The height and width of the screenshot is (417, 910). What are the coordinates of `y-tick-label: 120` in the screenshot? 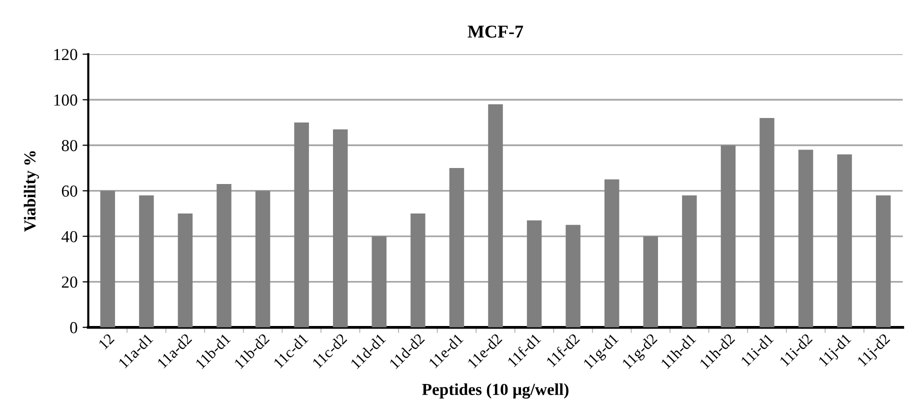 It's located at (66, 54).